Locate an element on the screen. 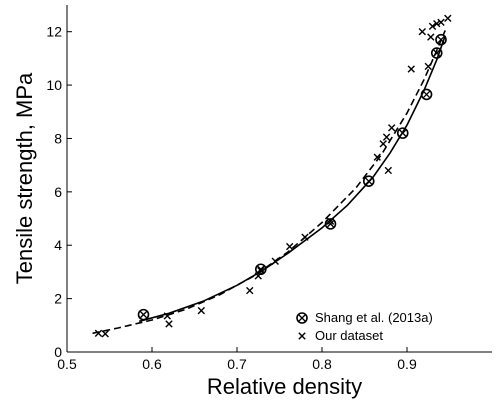  legend: Shang et al. (2013a) Our dataset is located at coordinates (364, 326).